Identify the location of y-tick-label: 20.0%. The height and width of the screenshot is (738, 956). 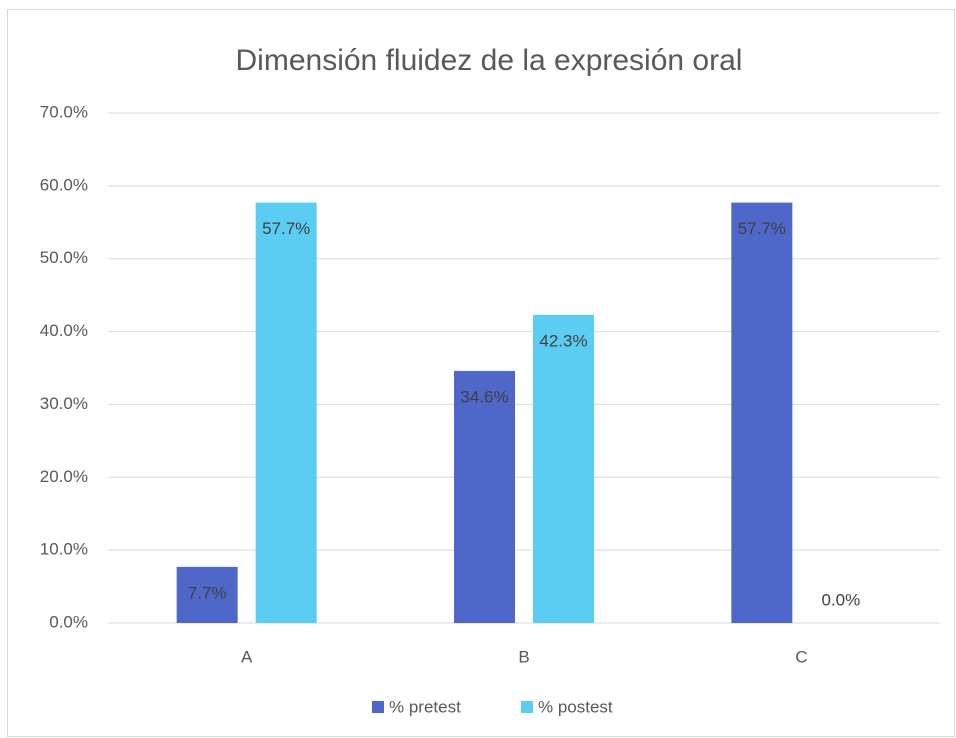
(64, 476).